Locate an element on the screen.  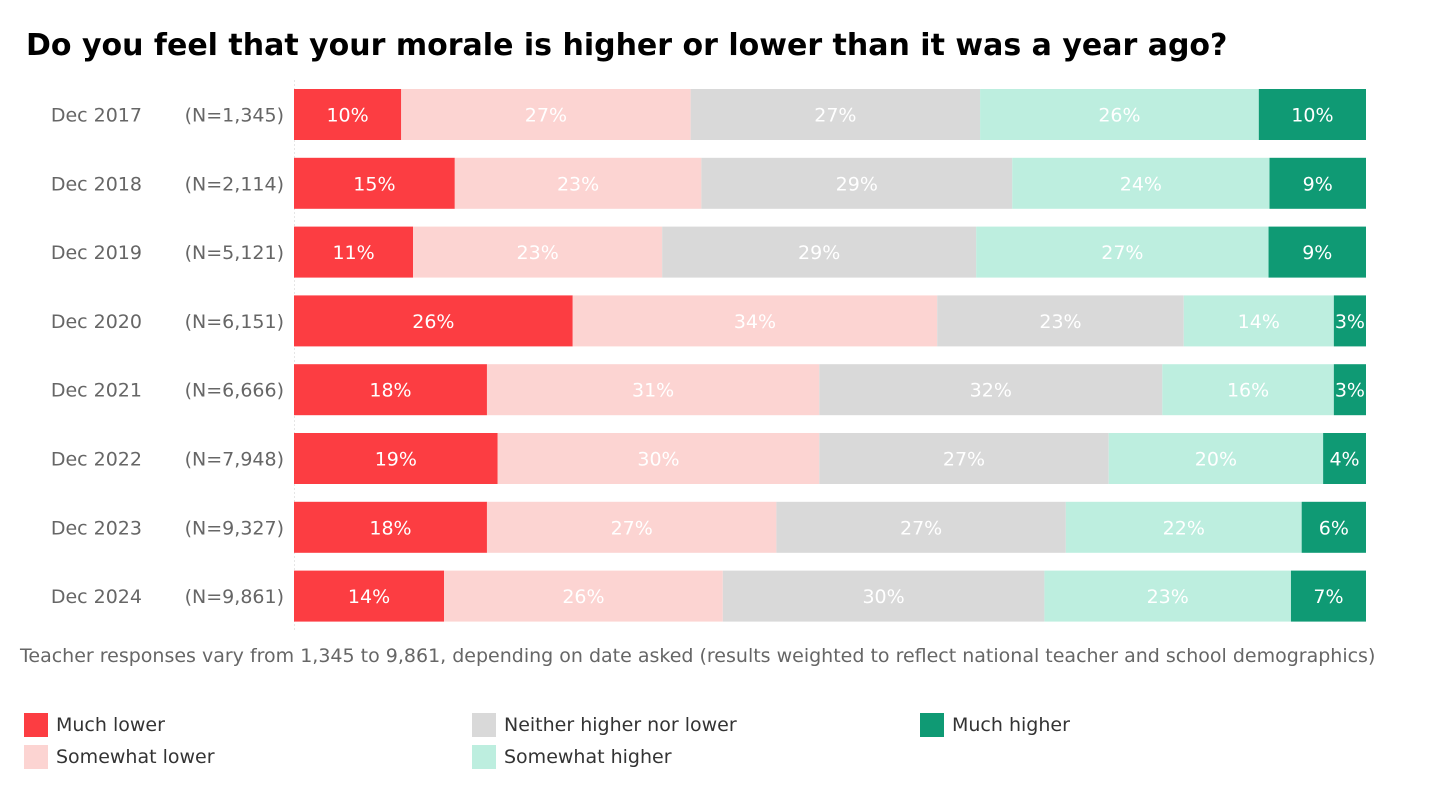
category-label: Dec 2020 is located at coordinates (96, 322).